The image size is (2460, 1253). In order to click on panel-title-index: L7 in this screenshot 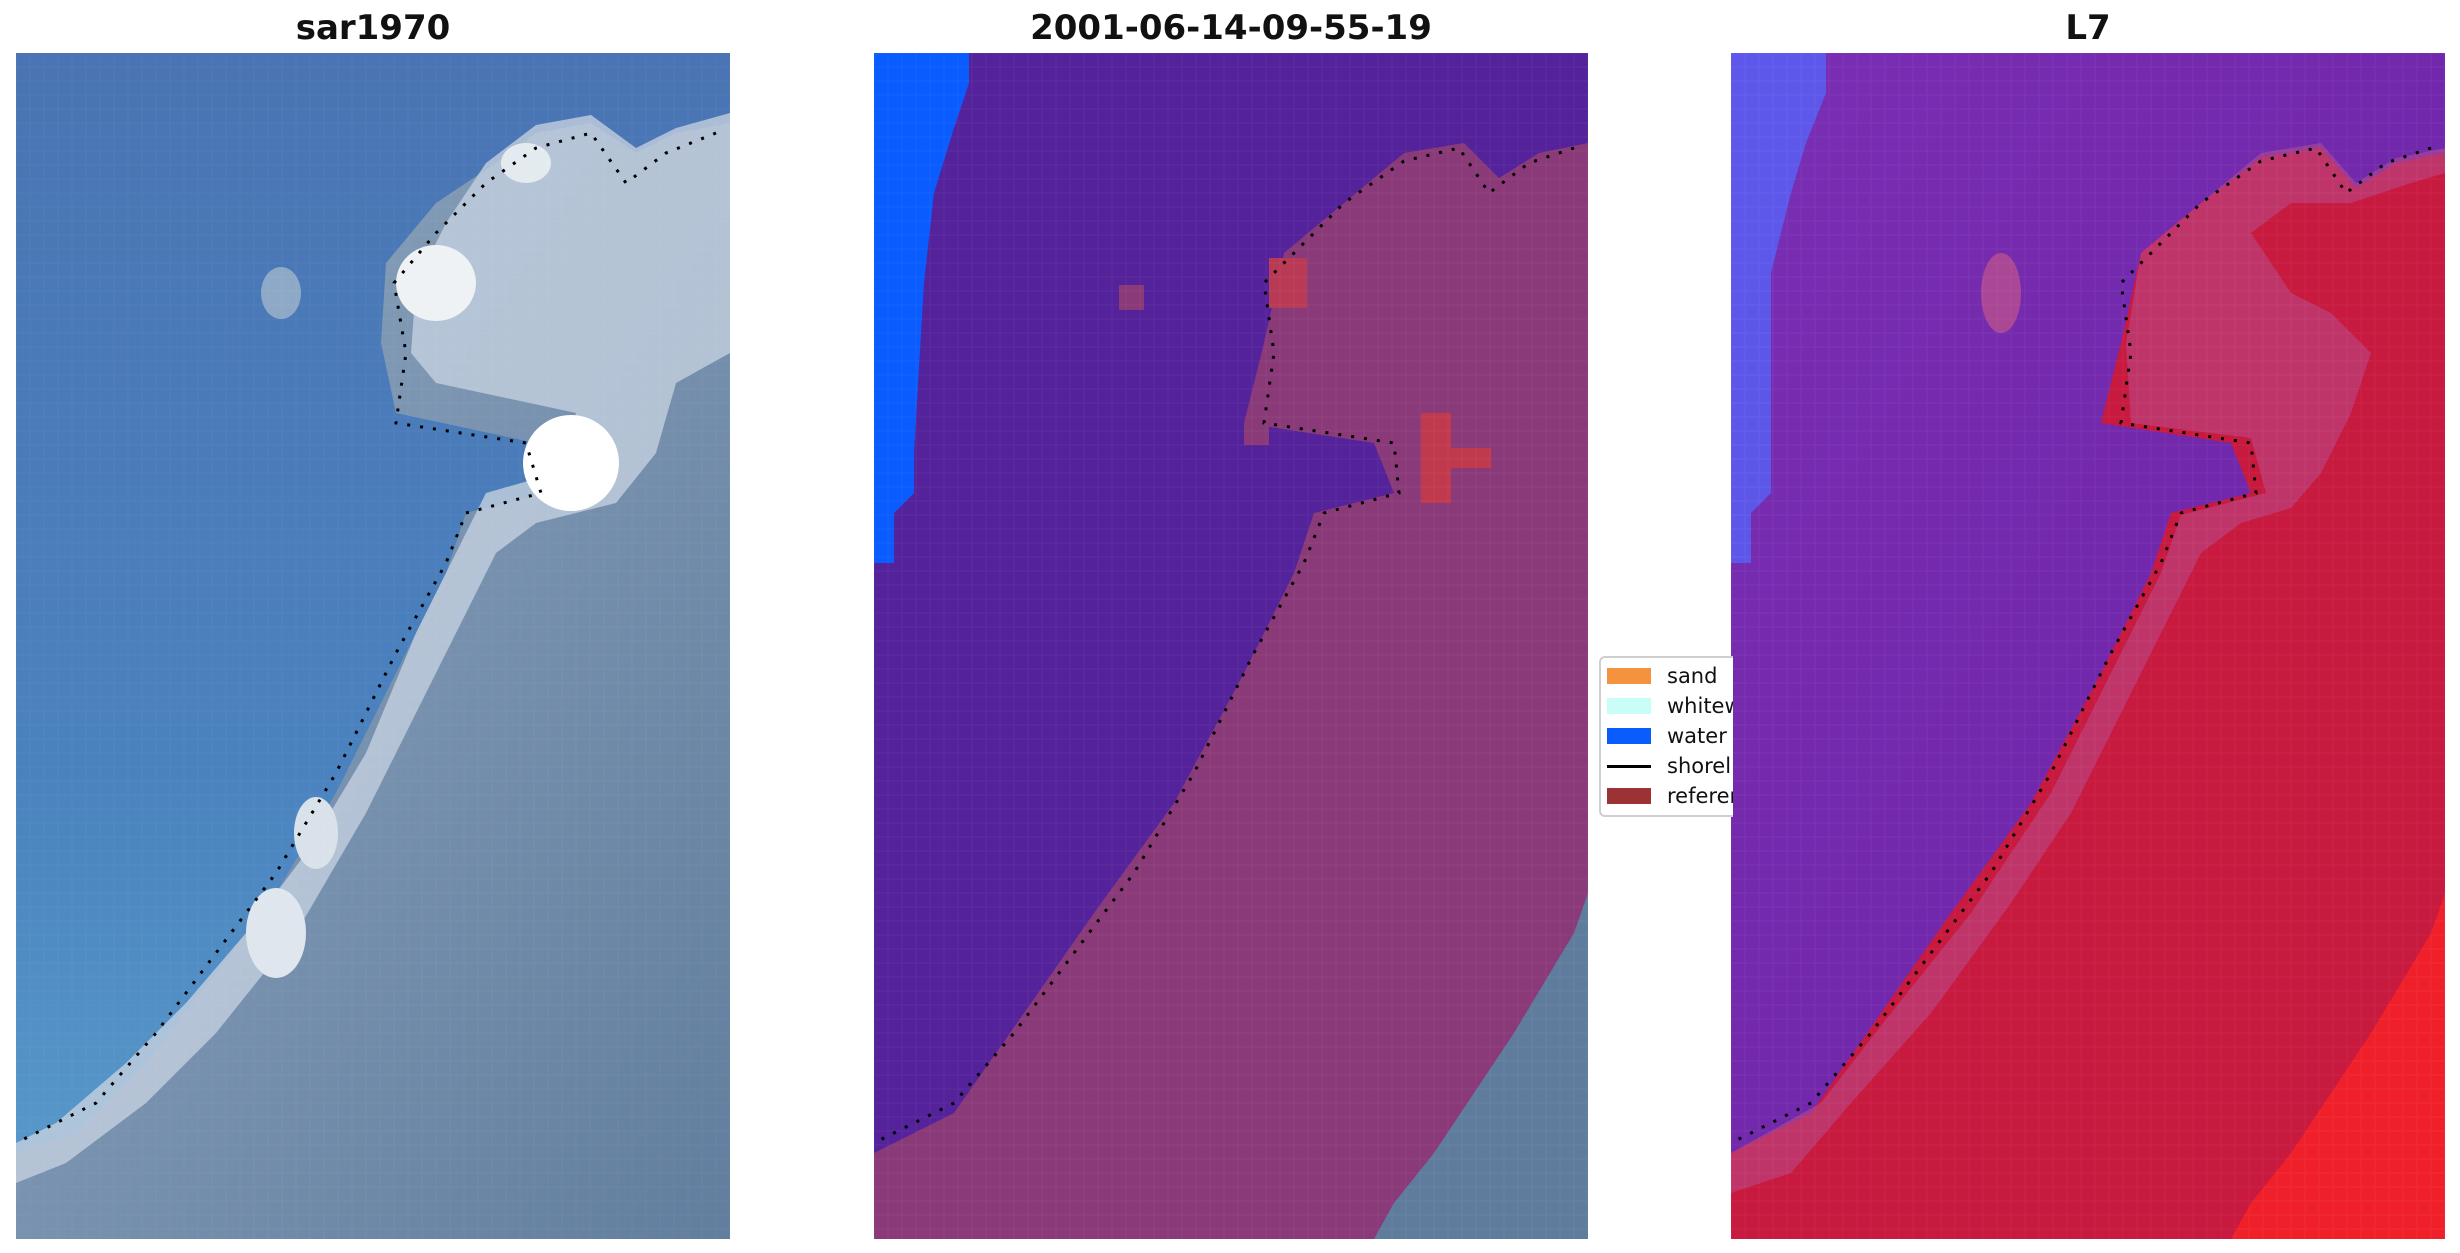, I will do `click(2088, 28)`.